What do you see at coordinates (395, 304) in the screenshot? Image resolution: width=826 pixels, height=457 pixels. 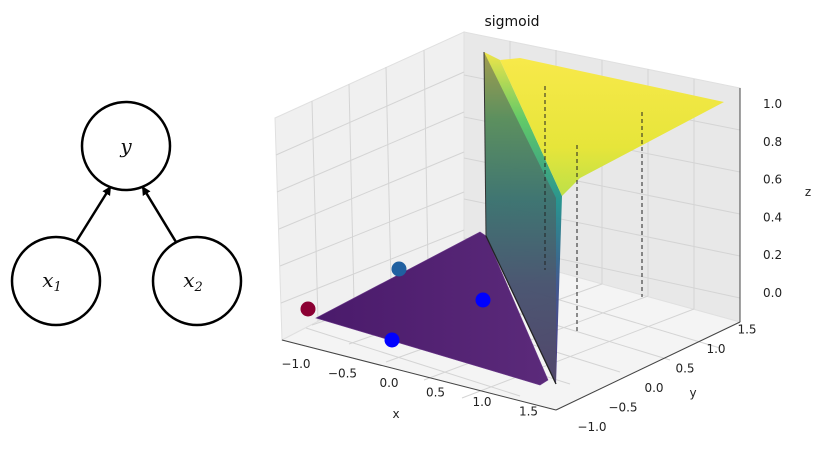 I see `data-points` at bounding box center [395, 304].